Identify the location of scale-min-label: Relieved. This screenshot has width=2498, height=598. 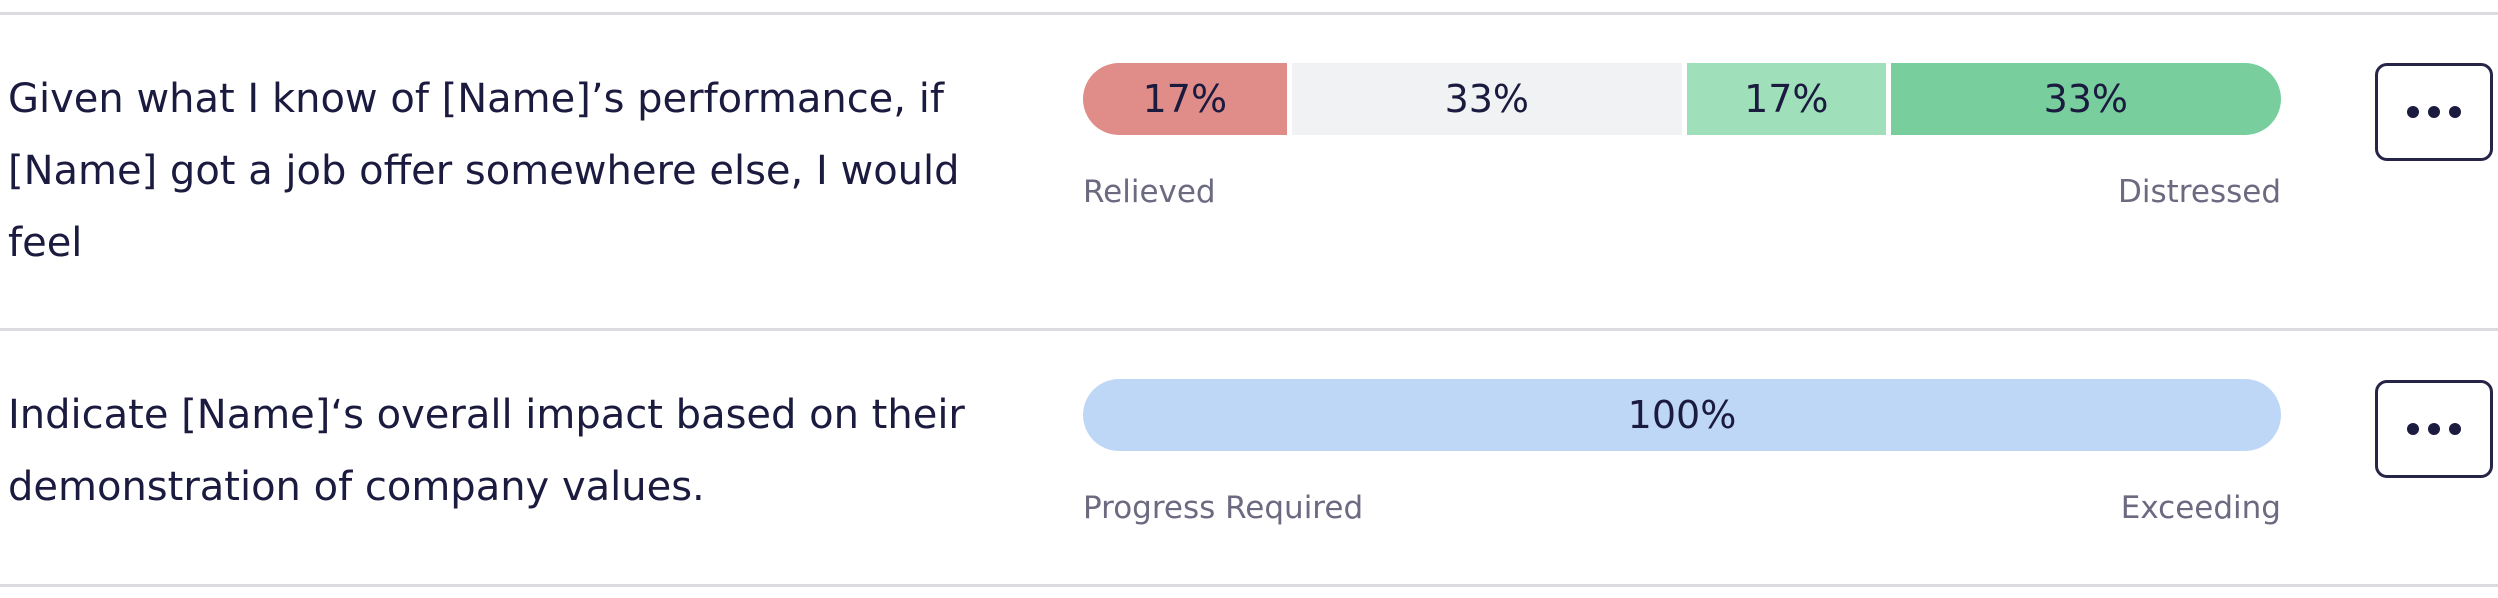
(1149, 192).